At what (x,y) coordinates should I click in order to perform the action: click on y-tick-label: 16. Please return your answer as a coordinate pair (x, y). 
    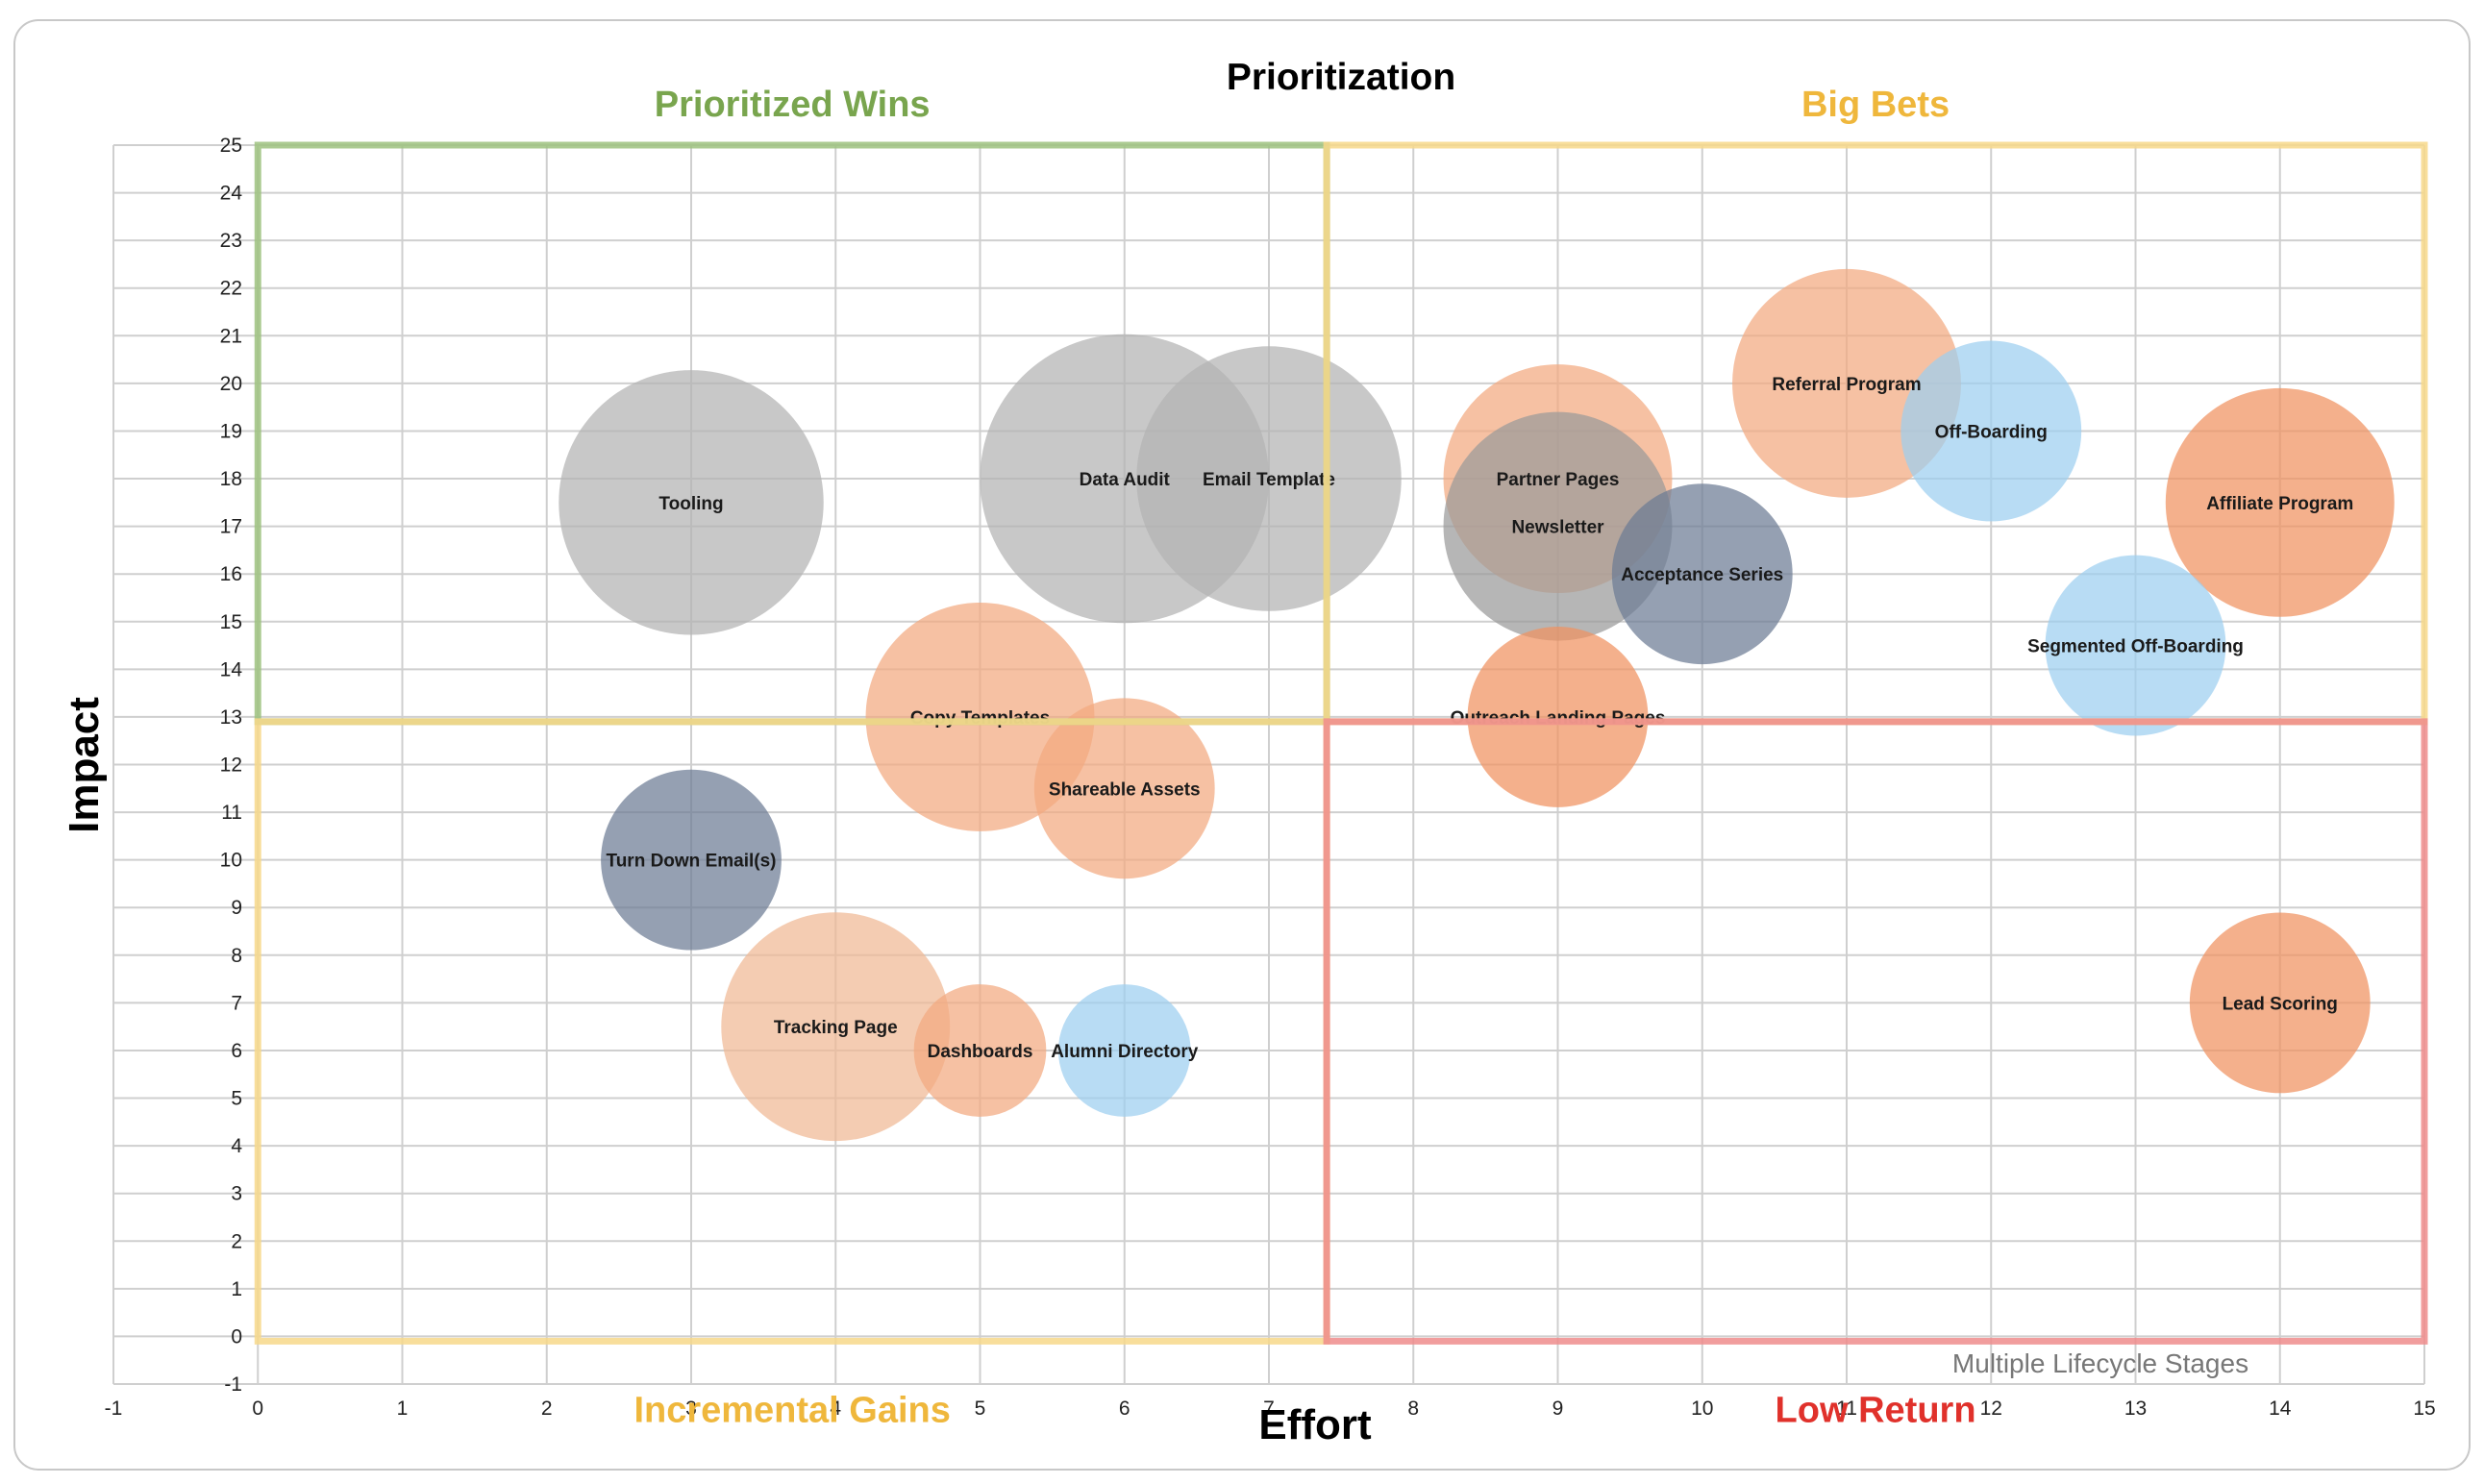
    Looking at the image, I should click on (231, 574).